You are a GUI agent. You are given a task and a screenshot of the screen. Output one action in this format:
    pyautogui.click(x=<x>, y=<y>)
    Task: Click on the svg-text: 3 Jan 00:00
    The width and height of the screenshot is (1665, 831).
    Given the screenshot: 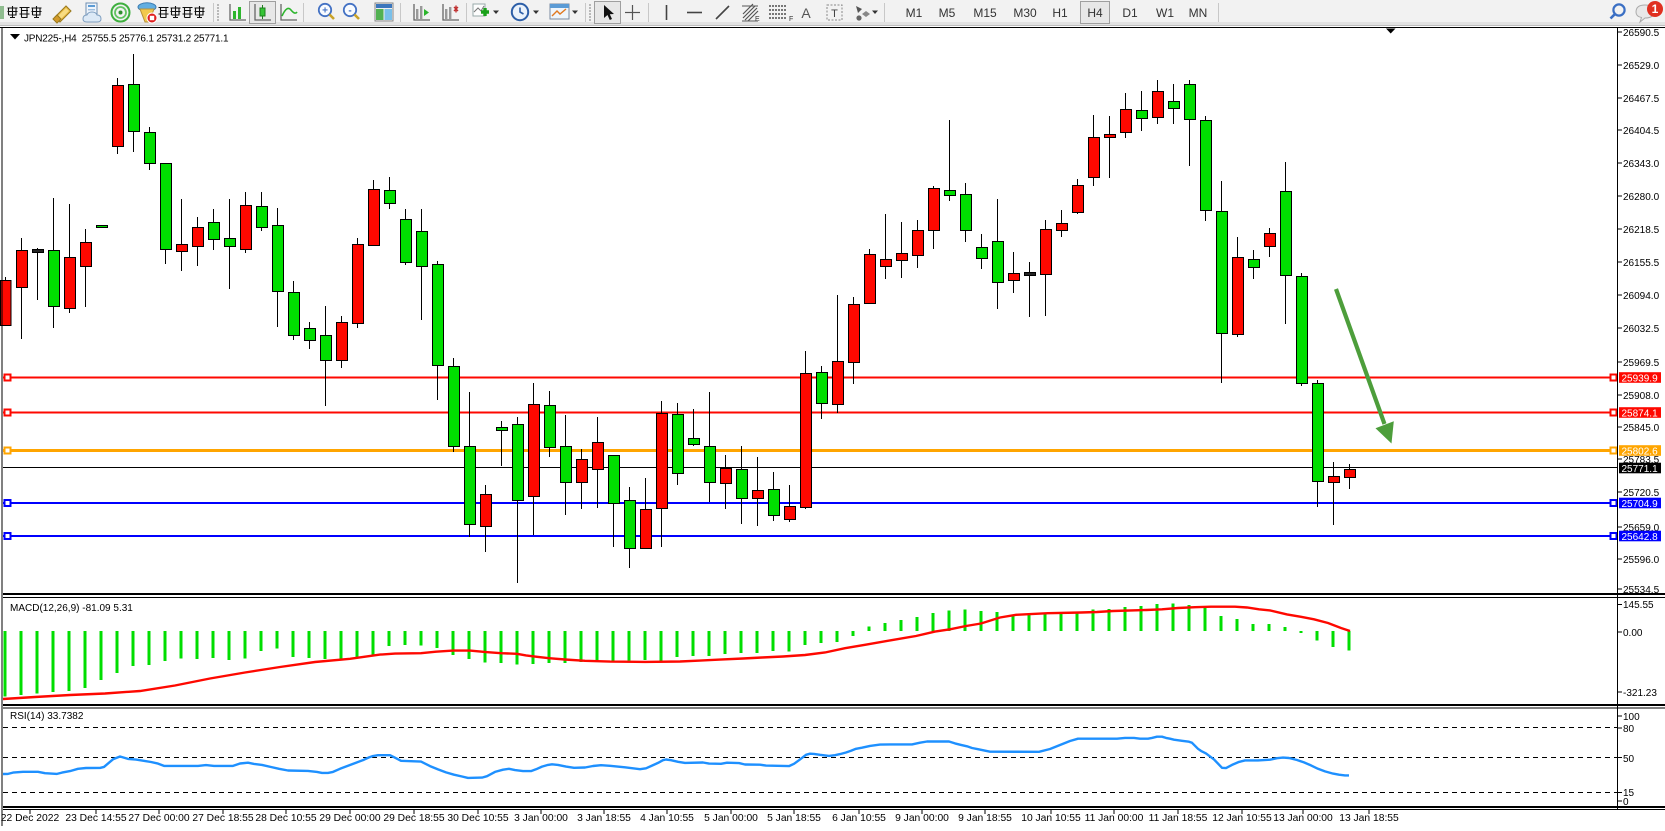 What is the action you would take?
    pyautogui.click(x=541, y=818)
    